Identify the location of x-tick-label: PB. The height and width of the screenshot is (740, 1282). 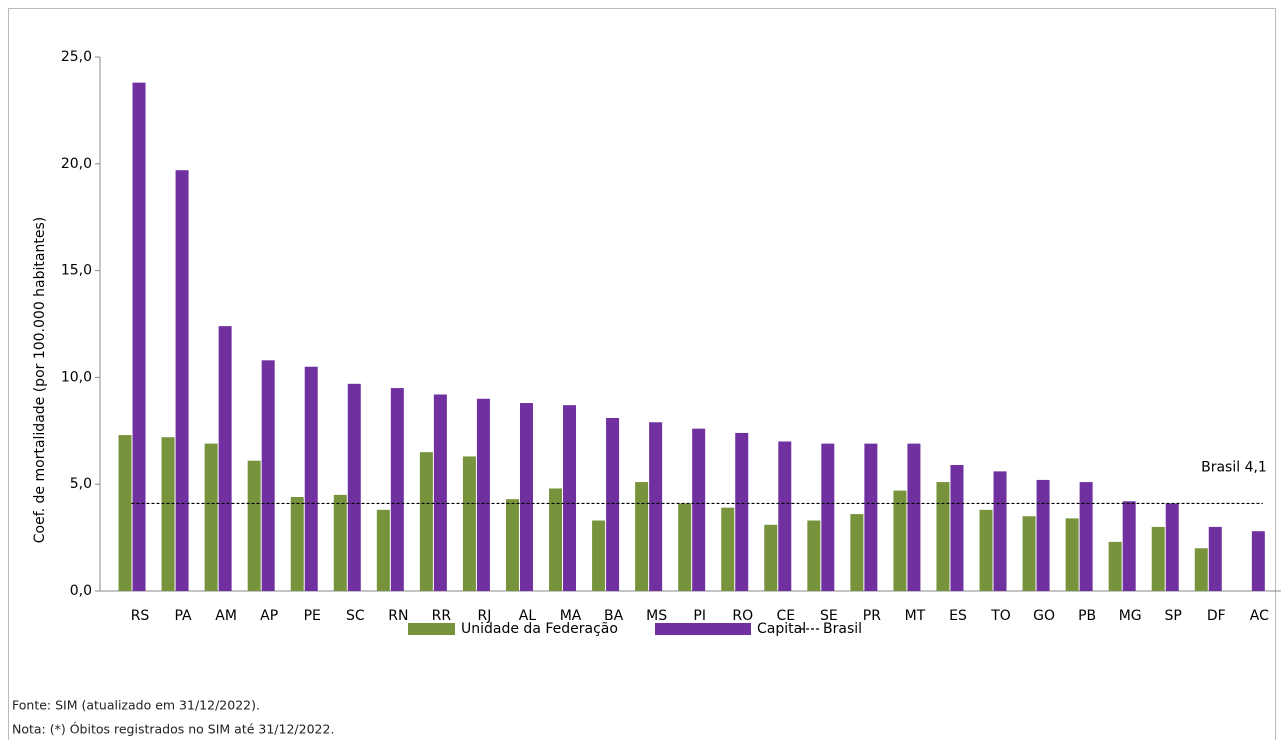
(1087, 616).